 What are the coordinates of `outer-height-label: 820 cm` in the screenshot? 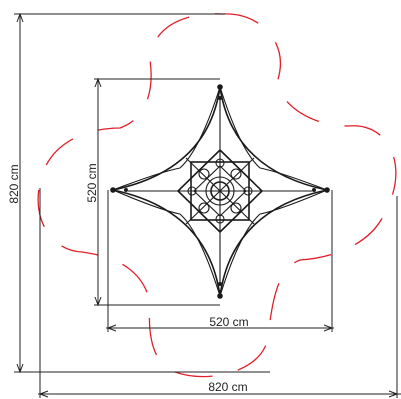 It's located at (14, 183).